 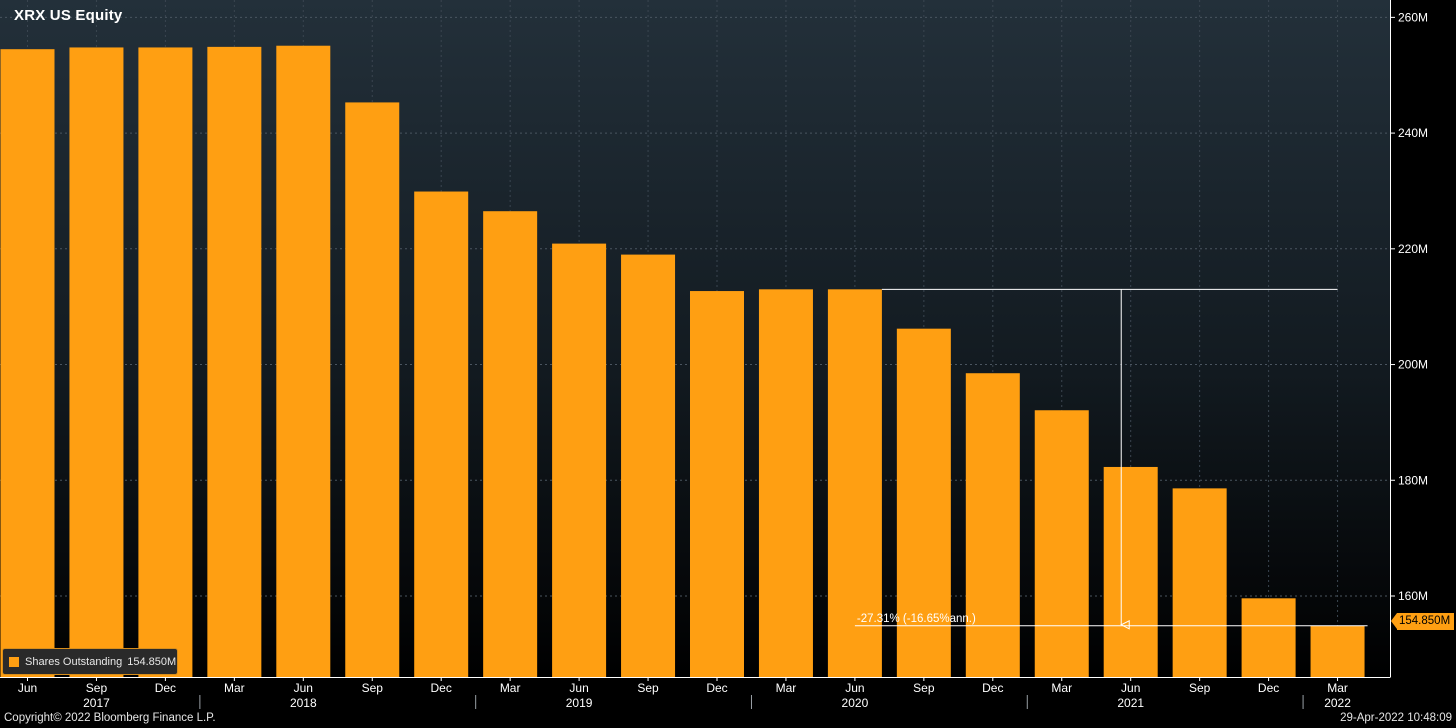 I want to click on legend-swatch, so click(x=14, y=661).